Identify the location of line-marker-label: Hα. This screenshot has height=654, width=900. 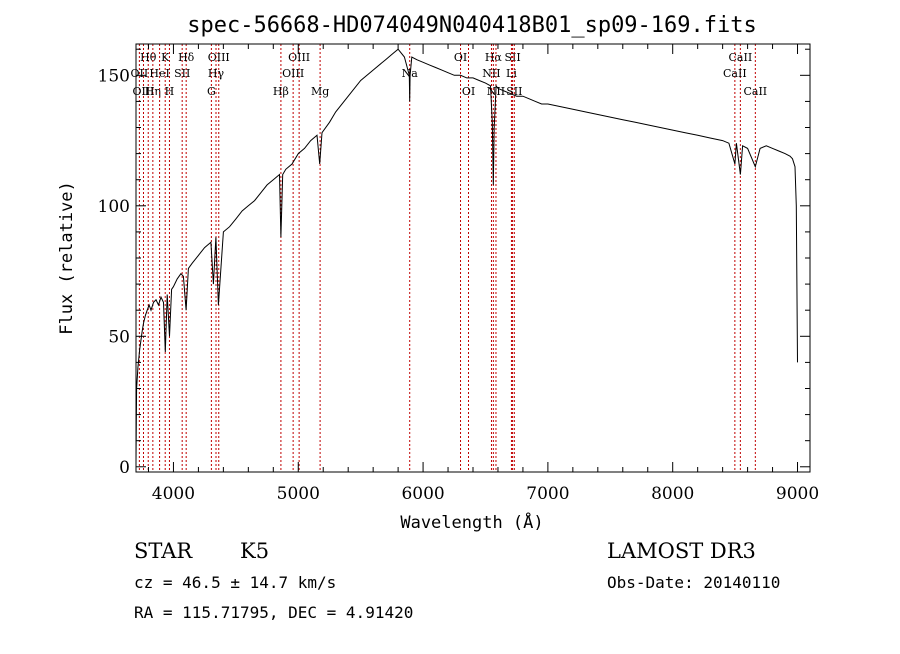
(494, 57).